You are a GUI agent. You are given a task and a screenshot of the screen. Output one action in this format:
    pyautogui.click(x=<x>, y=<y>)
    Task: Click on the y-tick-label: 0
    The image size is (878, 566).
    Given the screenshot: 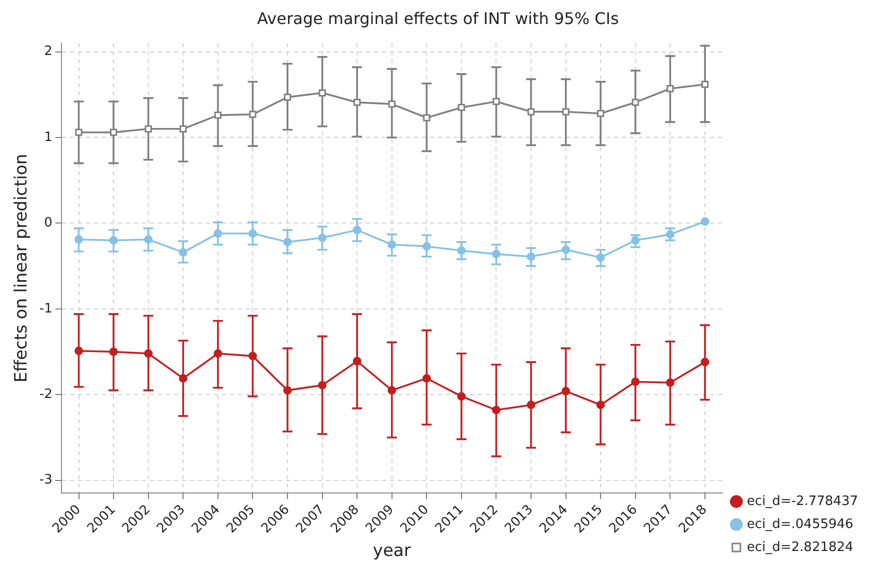 What is the action you would take?
    pyautogui.click(x=48, y=223)
    